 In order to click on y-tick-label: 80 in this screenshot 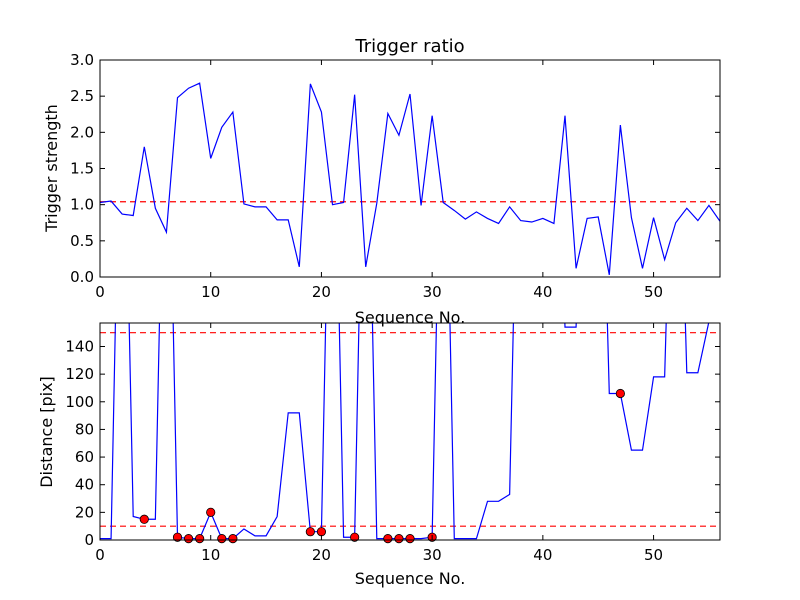, I will do `click(84, 429)`.